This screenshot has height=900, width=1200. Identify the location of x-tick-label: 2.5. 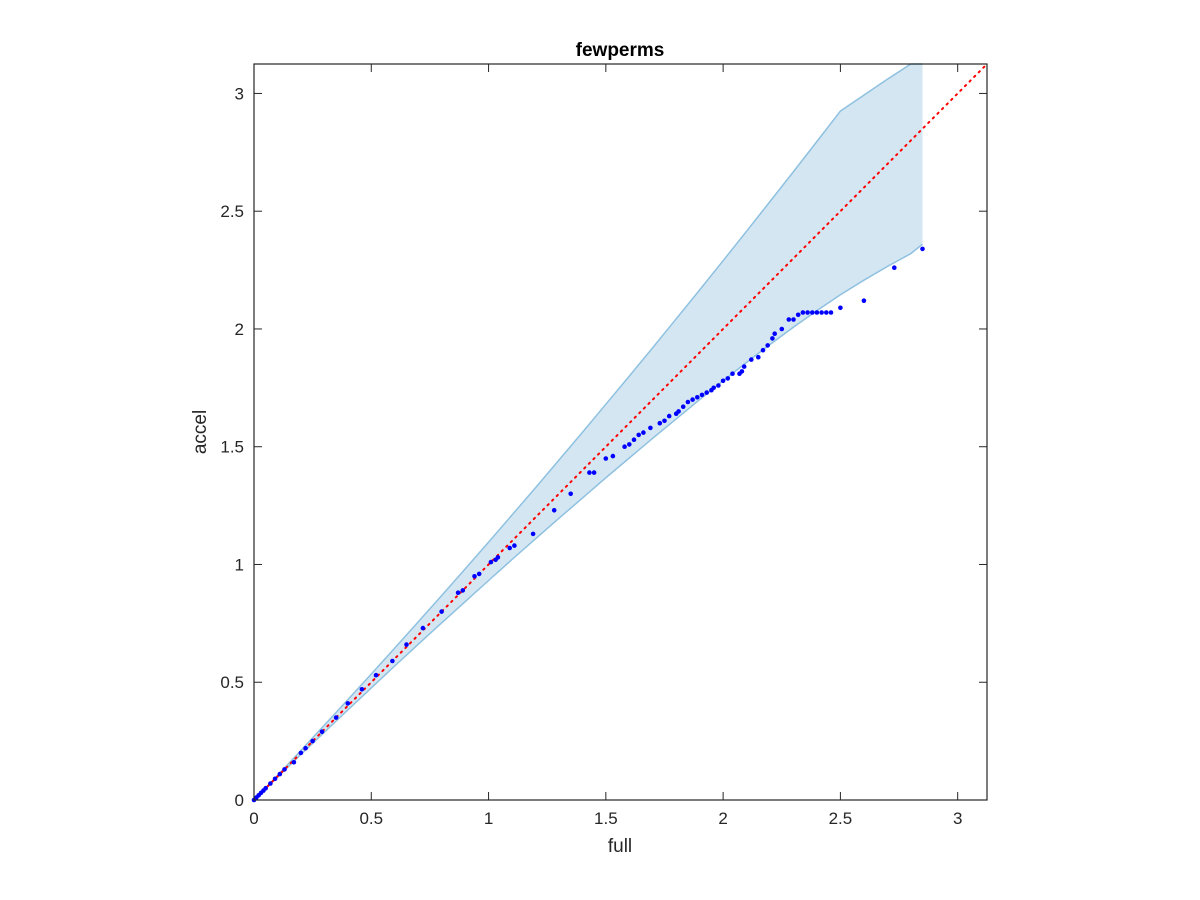
(841, 818).